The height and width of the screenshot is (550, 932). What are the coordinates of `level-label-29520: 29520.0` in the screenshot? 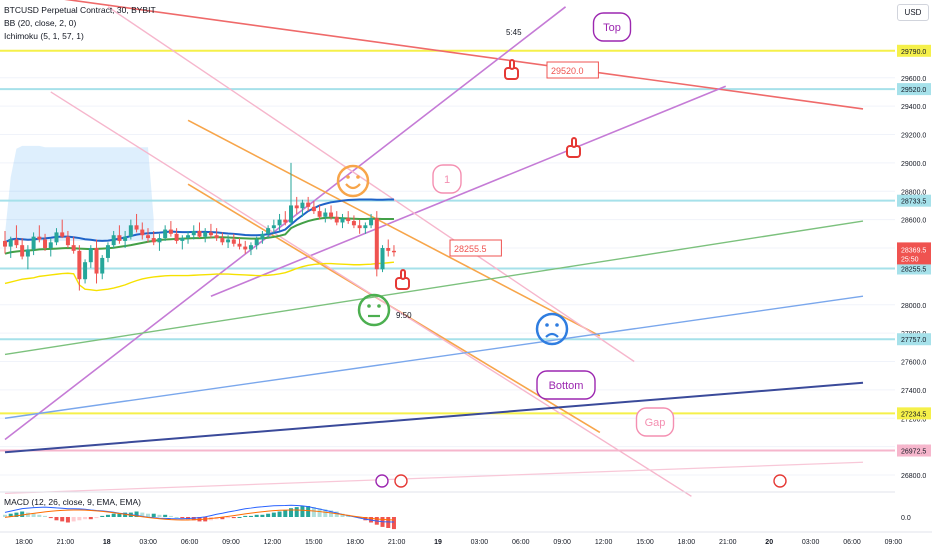 It's located at (572, 70).